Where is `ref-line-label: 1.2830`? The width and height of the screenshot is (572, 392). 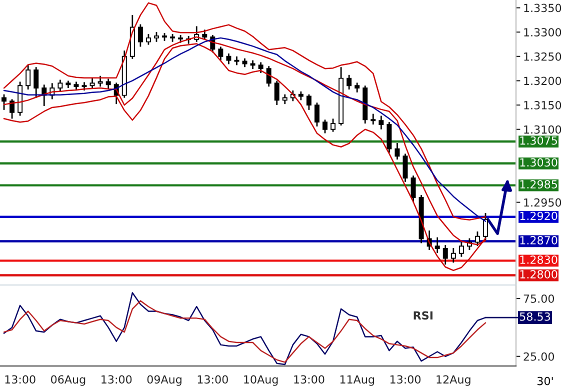
ref-line-label: 1.2830 is located at coordinates (539, 260).